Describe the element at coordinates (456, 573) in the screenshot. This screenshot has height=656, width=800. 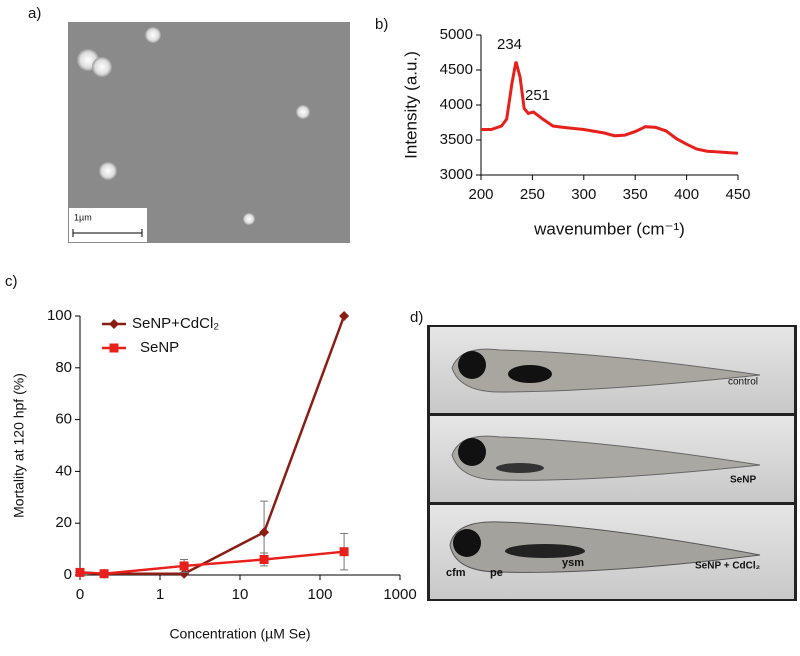
I see `annotation: cfm` at that location.